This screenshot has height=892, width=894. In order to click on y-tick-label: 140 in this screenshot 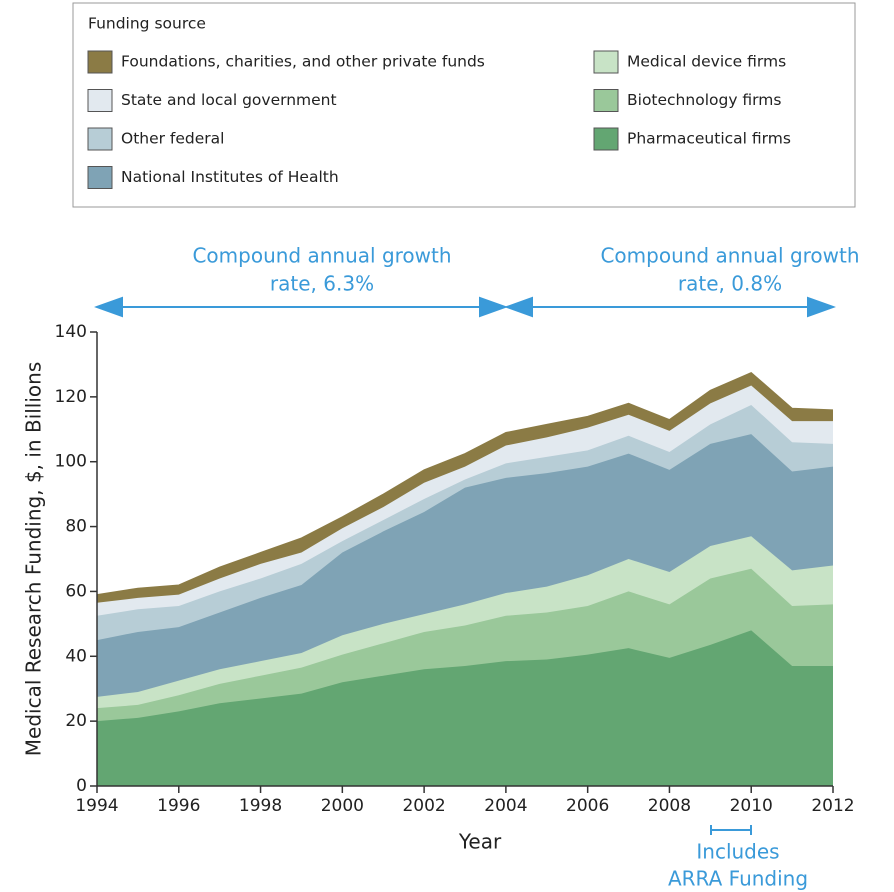, I will do `click(71, 332)`.